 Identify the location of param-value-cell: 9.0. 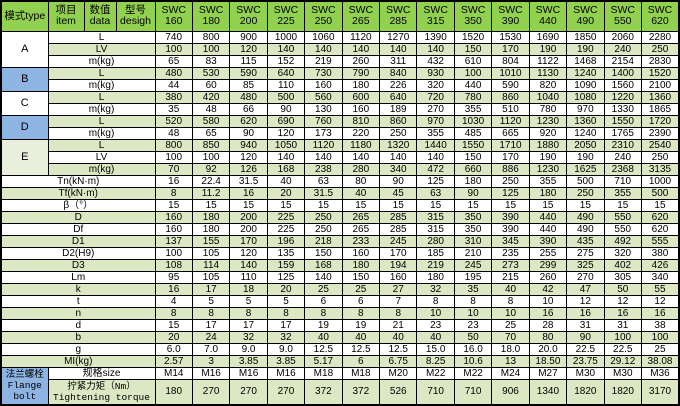
(286, 349).